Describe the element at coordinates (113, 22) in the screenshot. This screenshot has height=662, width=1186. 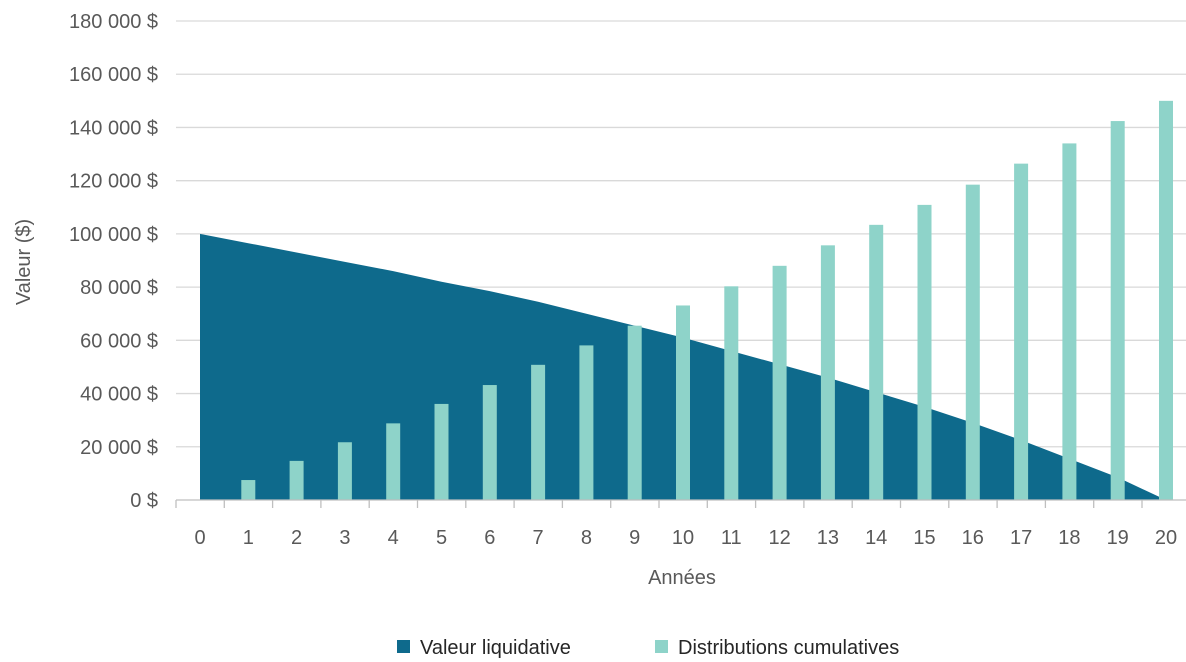
I see `y-tick-label: 180 000 $` at that location.